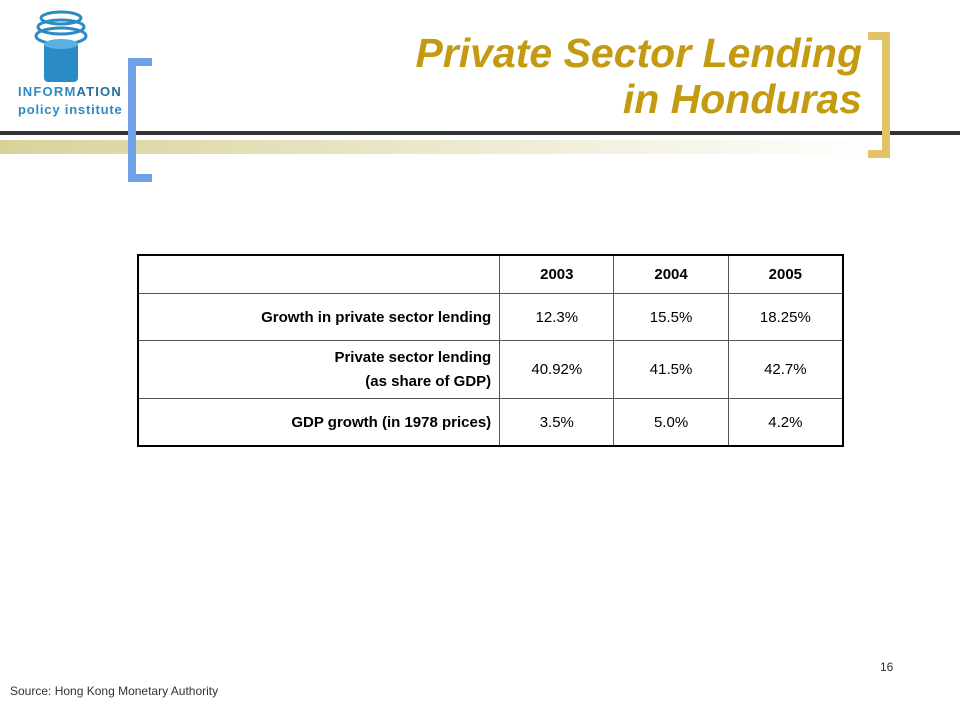 Image resolution: width=960 pixels, height=720 pixels. What do you see at coordinates (638, 53) in the screenshot?
I see `slide-title-line1: Private Sector Lending` at bounding box center [638, 53].